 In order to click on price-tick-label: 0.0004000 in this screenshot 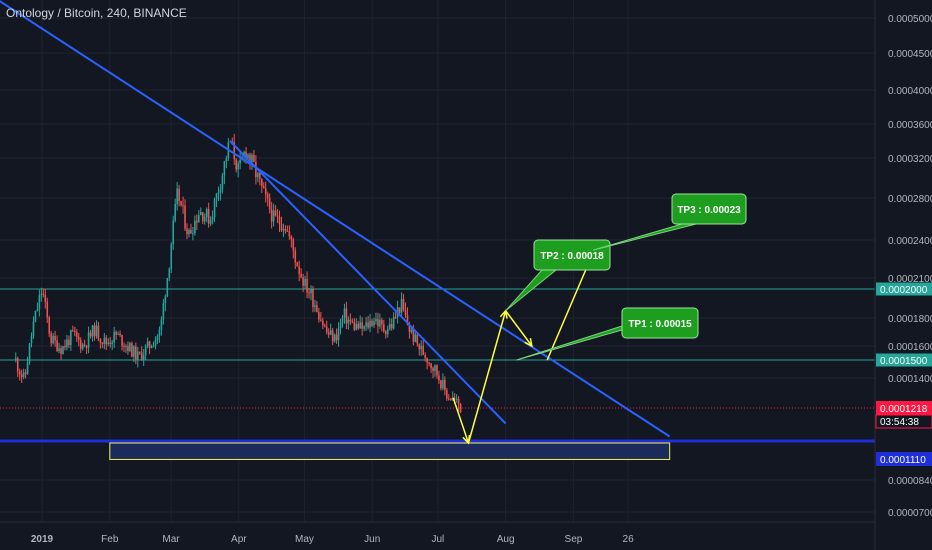, I will do `click(910, 91)`.